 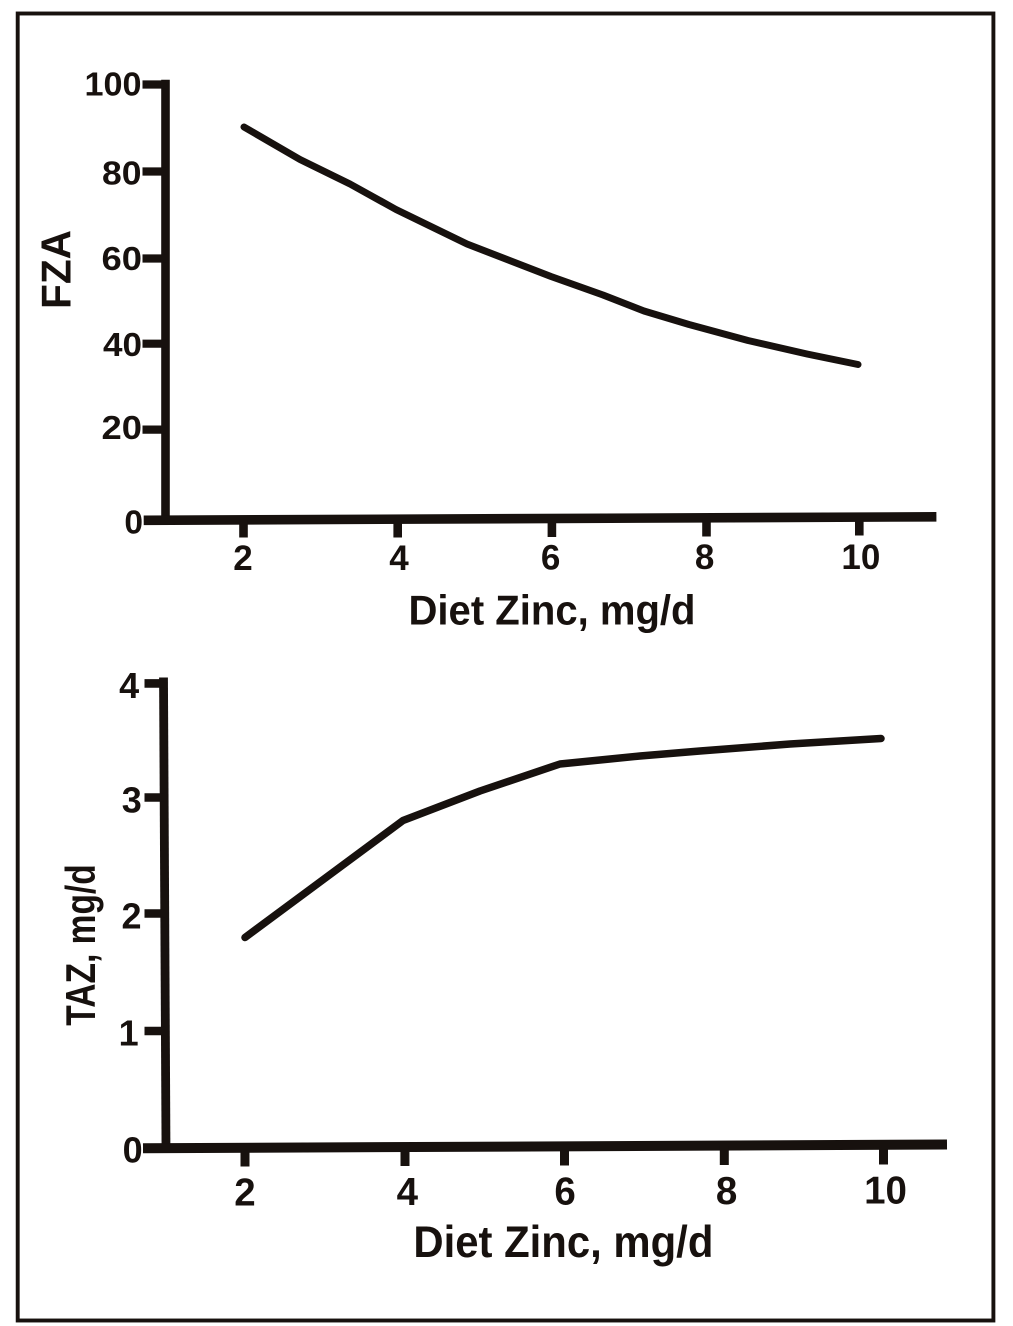 I want to click on svg-text: 3, so click(x=132, y=800).